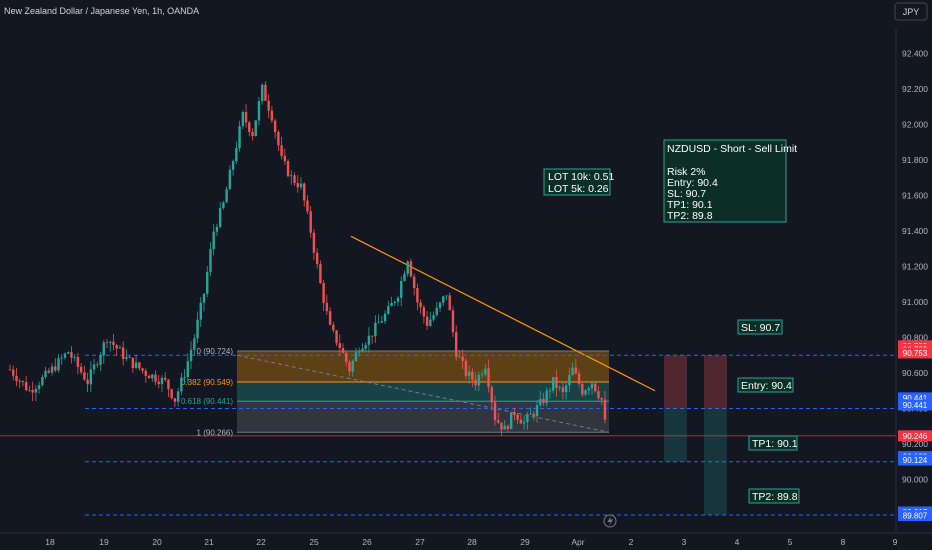 This screenshot has width=932, height=550. Describe the element at coordinates (675, 382) in the screenshot. I see `short-position-1-risk` at that location.